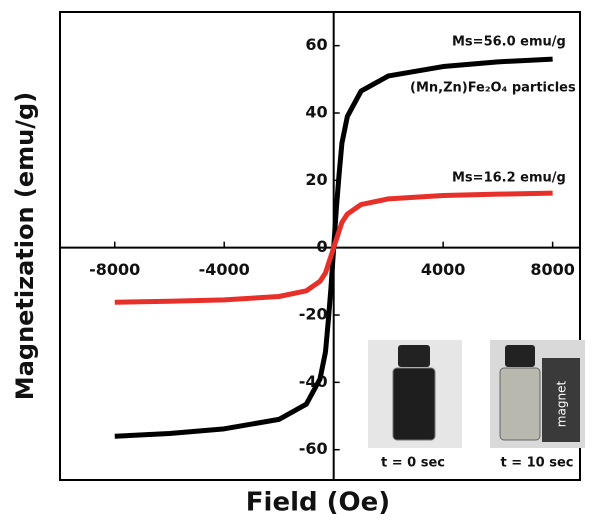 The height and width of the screenshot is (521, 597). What do you see at coordinates (224, 269) in the screenshot?
I see `x-tick-label: -4000` at bounding box center [224, 269].